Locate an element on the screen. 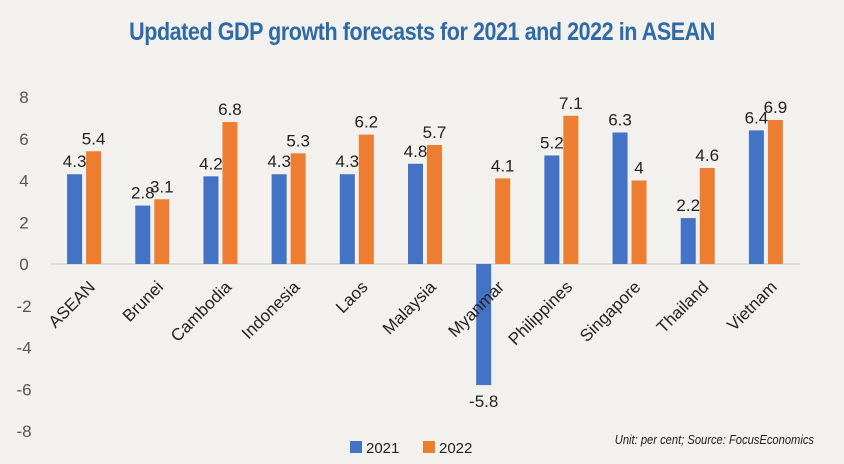 This screenshot has width=844, height=464. legend-swatch-2021 is located at coordinates (356, 447).